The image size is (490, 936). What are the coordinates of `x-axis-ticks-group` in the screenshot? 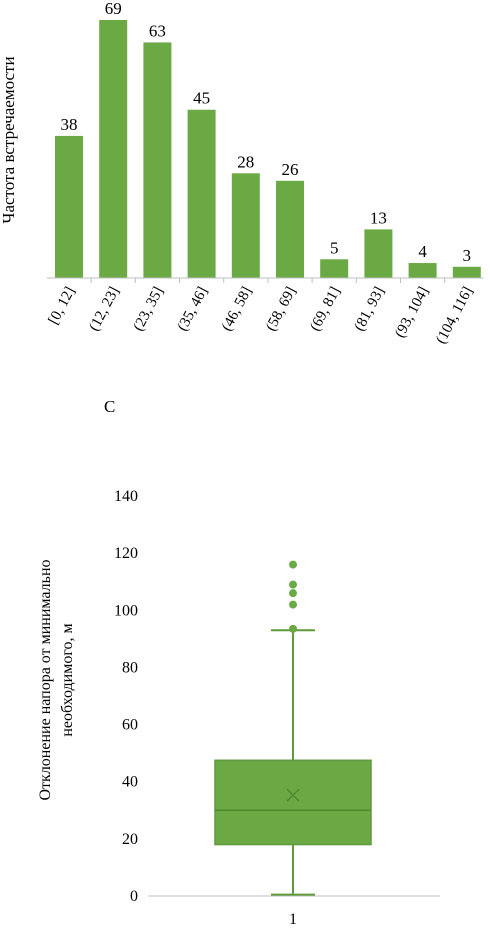 It's located at (268, 280).